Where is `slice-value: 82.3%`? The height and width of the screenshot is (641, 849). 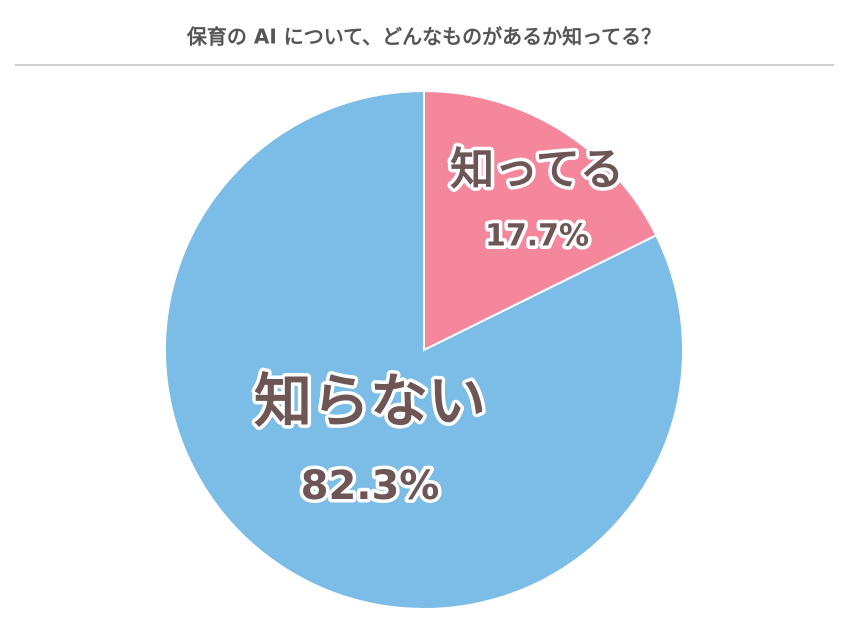
slice-value: 82.3% is located at coordinates (370, 486).